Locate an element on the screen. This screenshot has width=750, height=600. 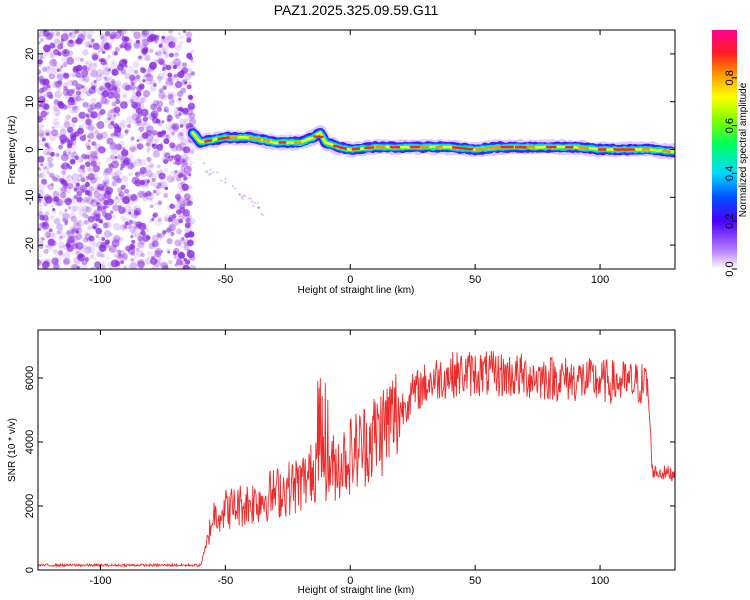
spectrogram-x-tick-label: 50 is located at coordinates (475, 280).